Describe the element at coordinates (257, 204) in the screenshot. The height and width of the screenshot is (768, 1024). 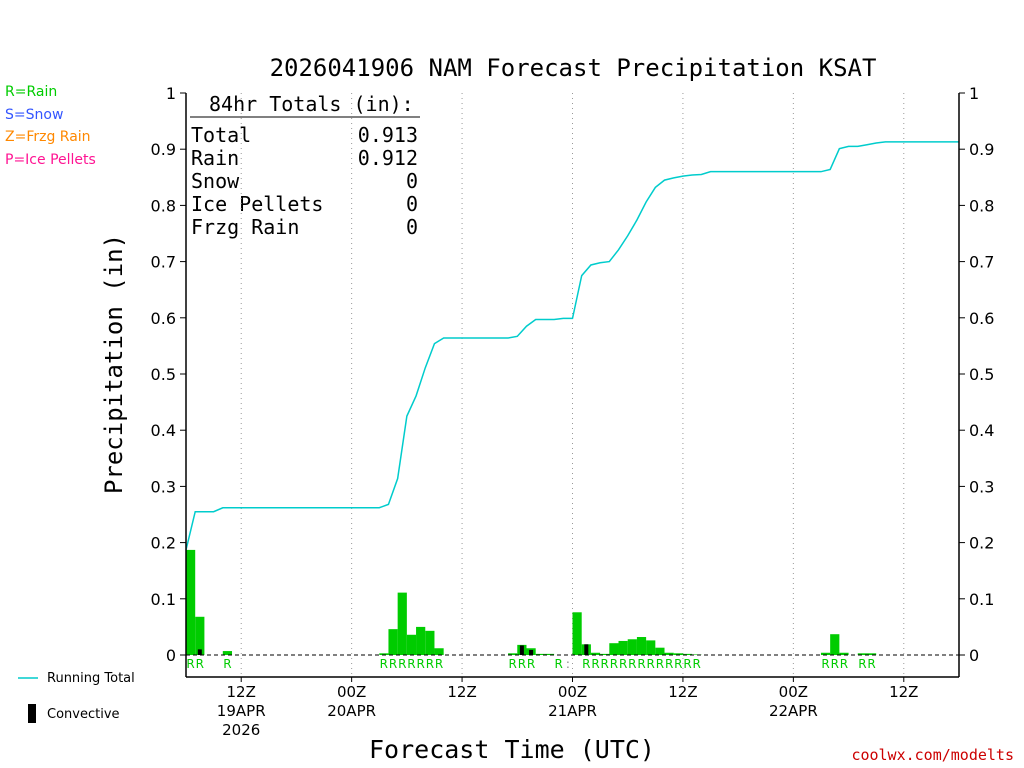
I see `totals-label-ice-pellets: Ice Pellets` at that location.